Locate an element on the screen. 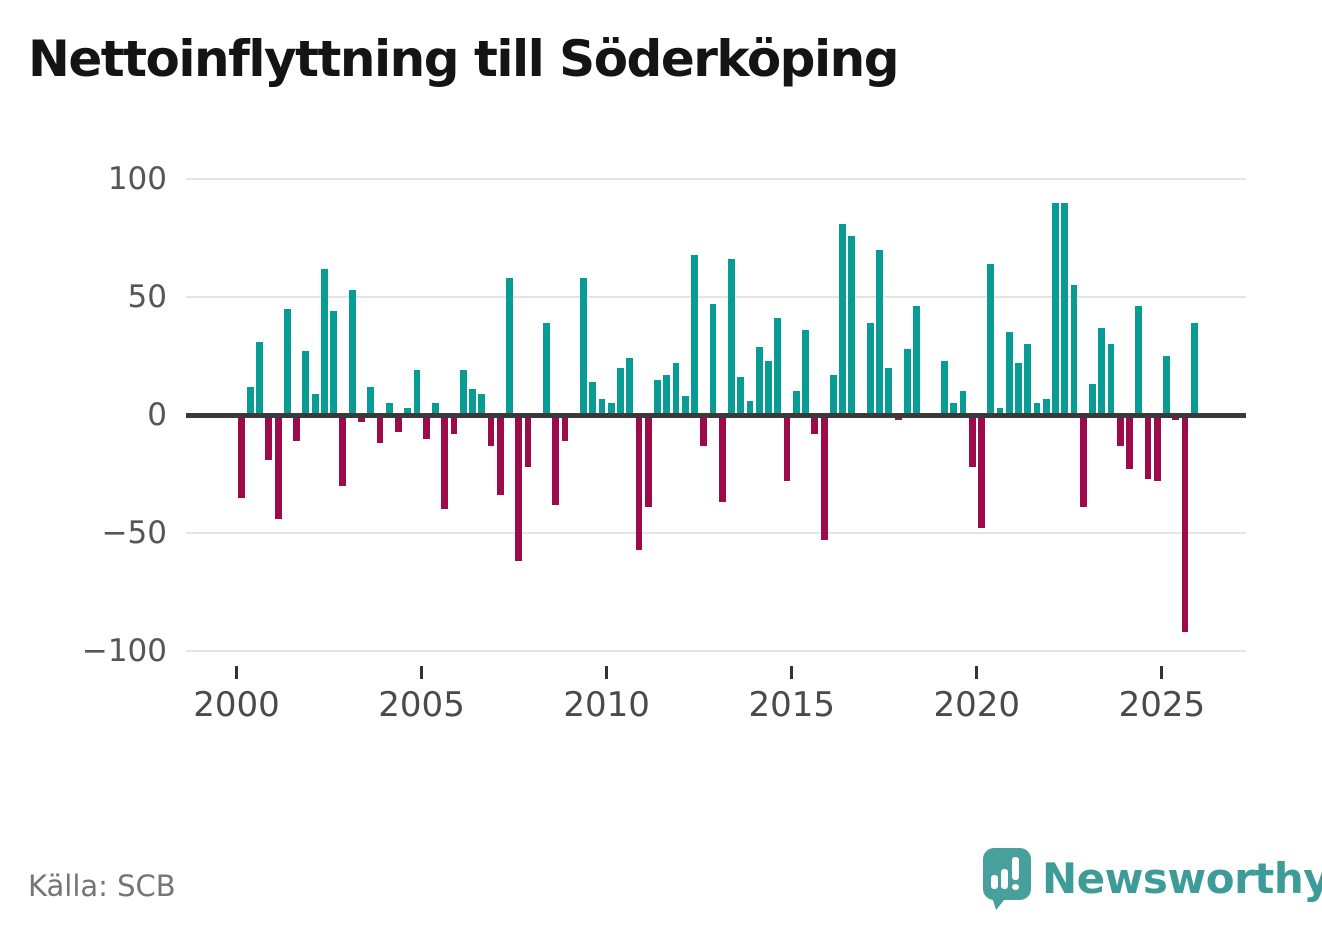 The image size is (1322, 939). x-axis-tick-label: 2020 is located at coordinates (977, 705).